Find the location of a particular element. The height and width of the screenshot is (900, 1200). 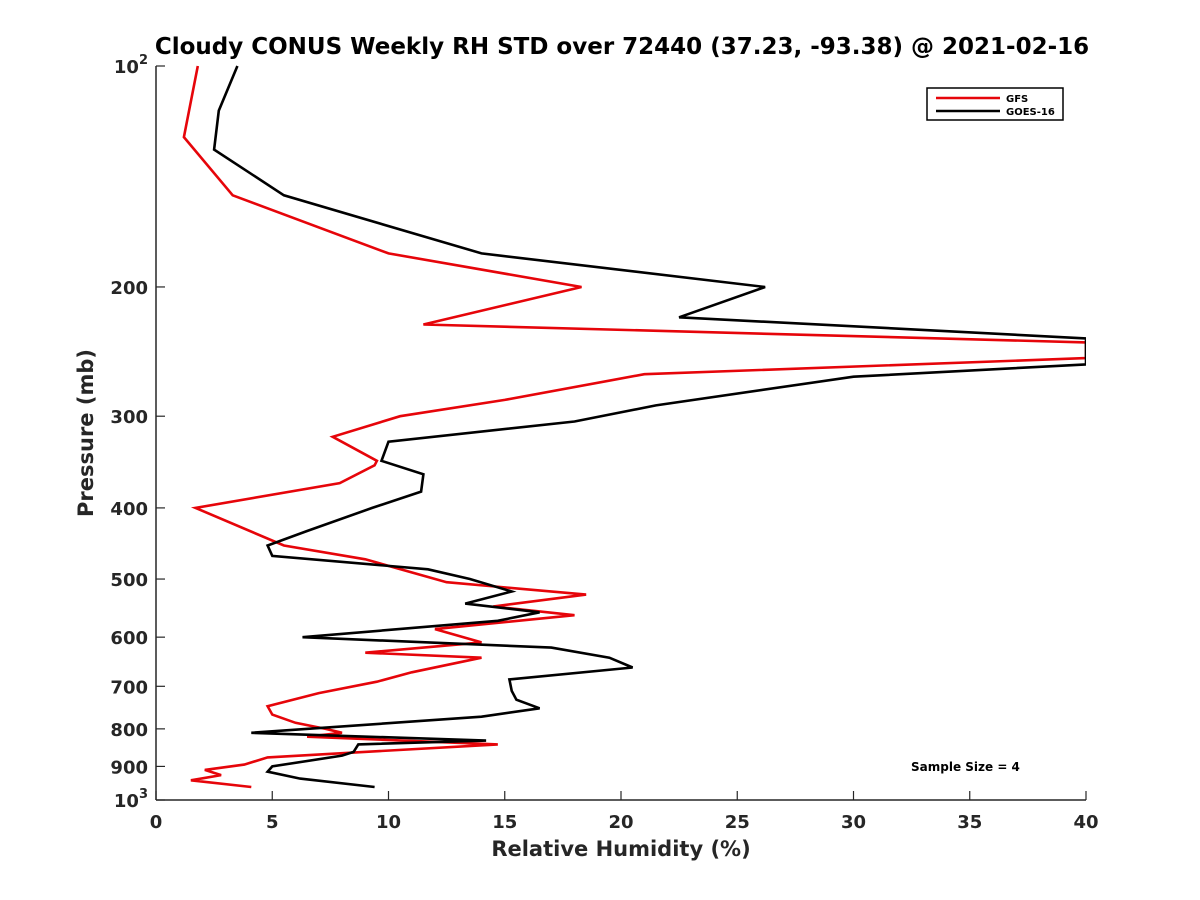

y-tick-base: 200 is located at coordinates (129, 288).